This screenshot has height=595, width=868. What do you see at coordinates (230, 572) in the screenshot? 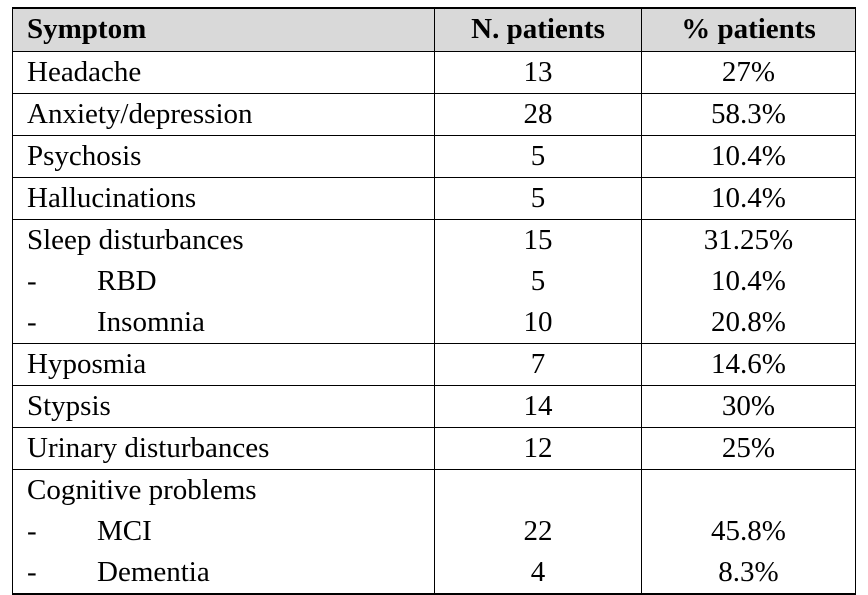
I see `sub-item: - Dementia` at bounding box center [230, 572].